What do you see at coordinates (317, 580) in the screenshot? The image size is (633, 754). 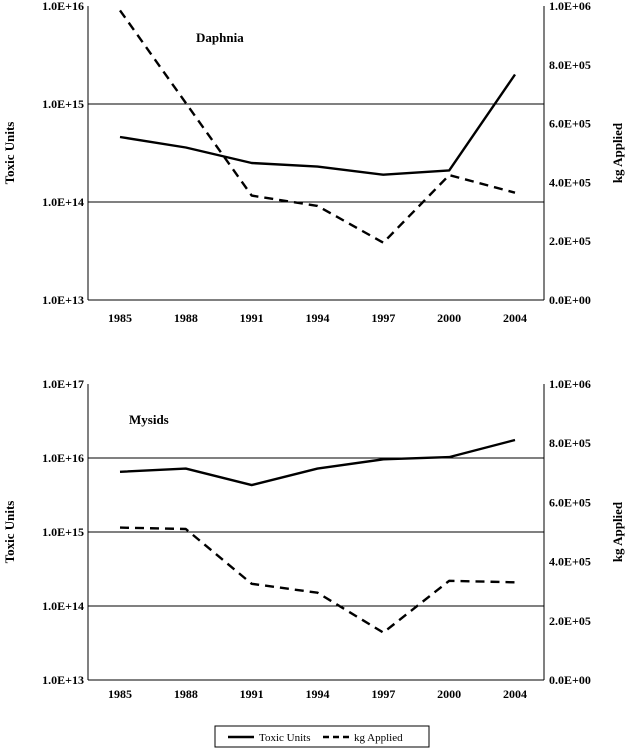 I see `series-line-kg-applied` at bounding box center [317, 580].